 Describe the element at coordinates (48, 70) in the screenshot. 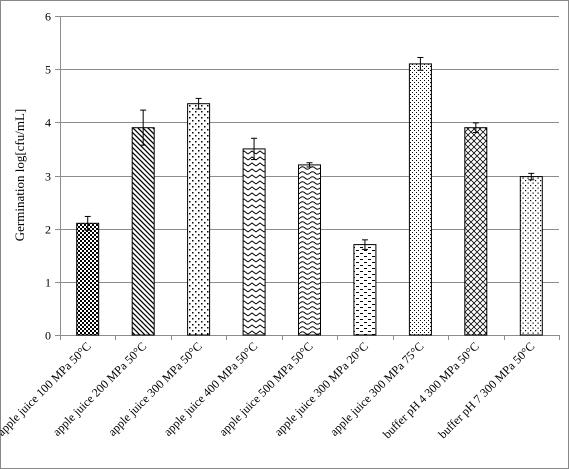

I see `y-tick-label: 5` at that location.